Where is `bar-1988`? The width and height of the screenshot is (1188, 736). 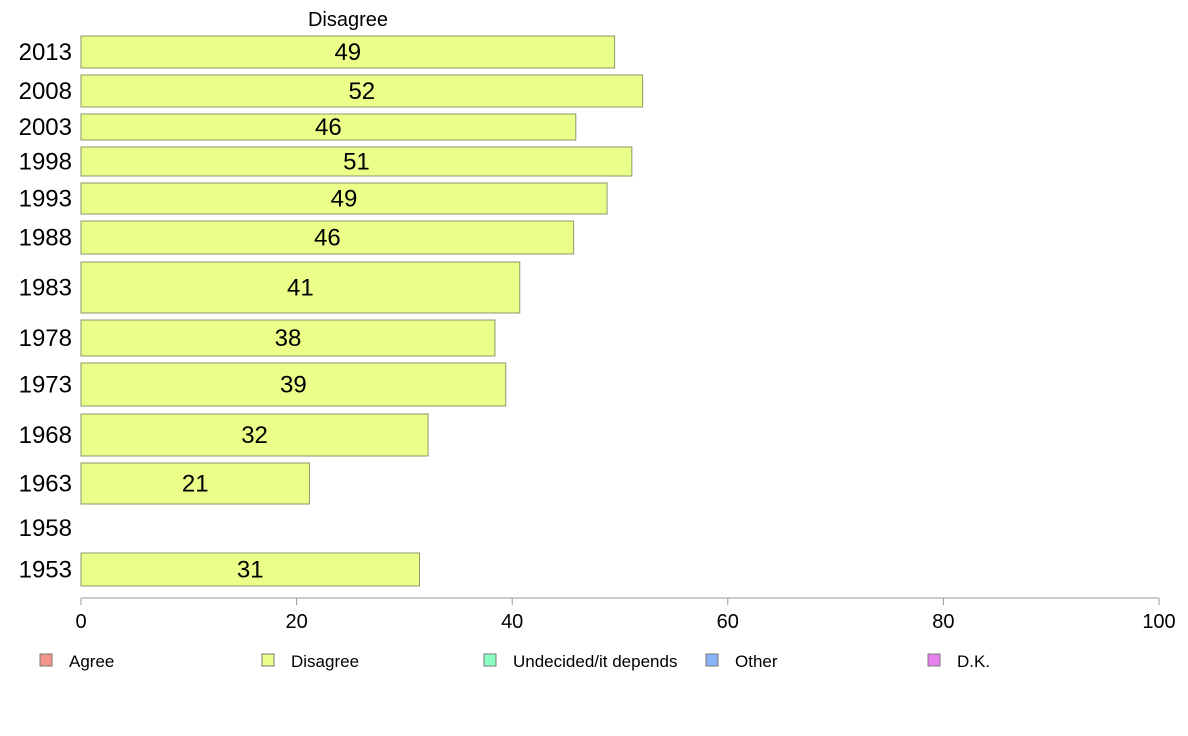 bar-1988 is located at coordinates (327, 237).